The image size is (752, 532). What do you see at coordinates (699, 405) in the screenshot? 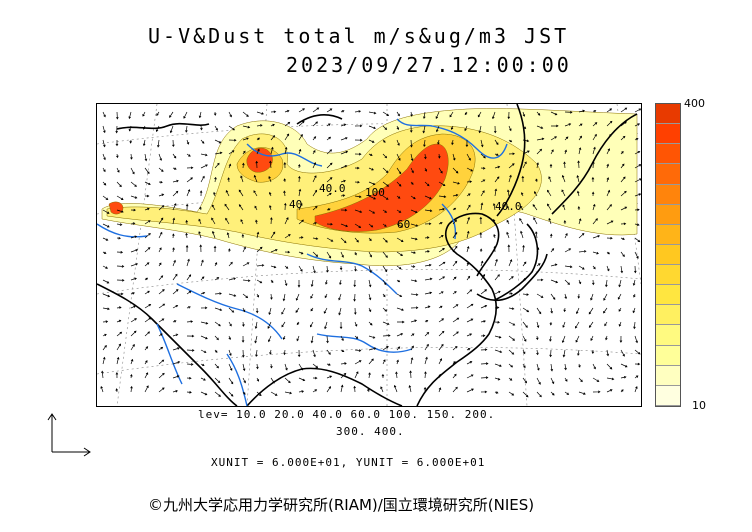
I see `colorbar-min-label: 10` at bounding box center [699, 405].